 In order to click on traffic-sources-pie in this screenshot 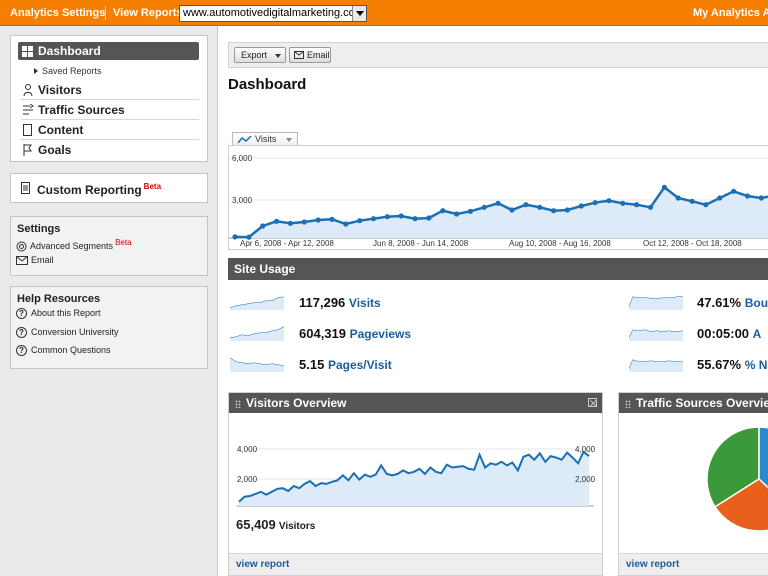, I will do `click(737, 478)`.